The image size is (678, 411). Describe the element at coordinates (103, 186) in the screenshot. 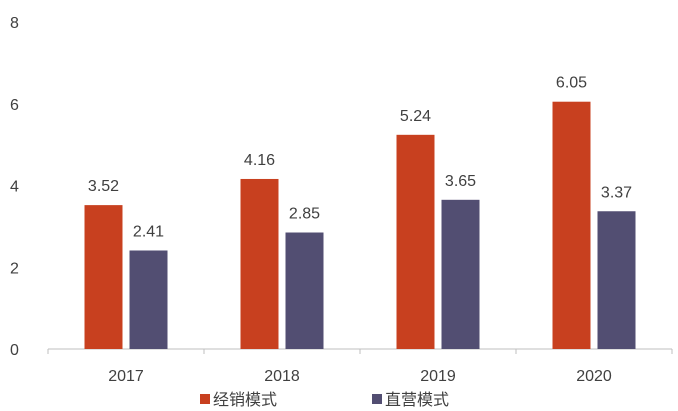

I see `data-label: 3.52` at that location.